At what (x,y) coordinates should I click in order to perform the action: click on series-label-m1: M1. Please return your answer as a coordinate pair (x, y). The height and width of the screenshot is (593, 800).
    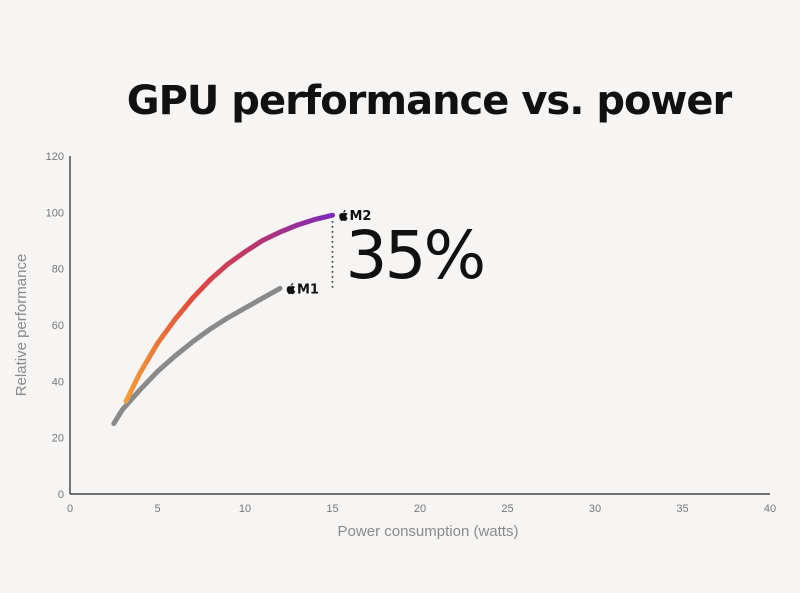
    Looking at the image, I should click on (308, 289).